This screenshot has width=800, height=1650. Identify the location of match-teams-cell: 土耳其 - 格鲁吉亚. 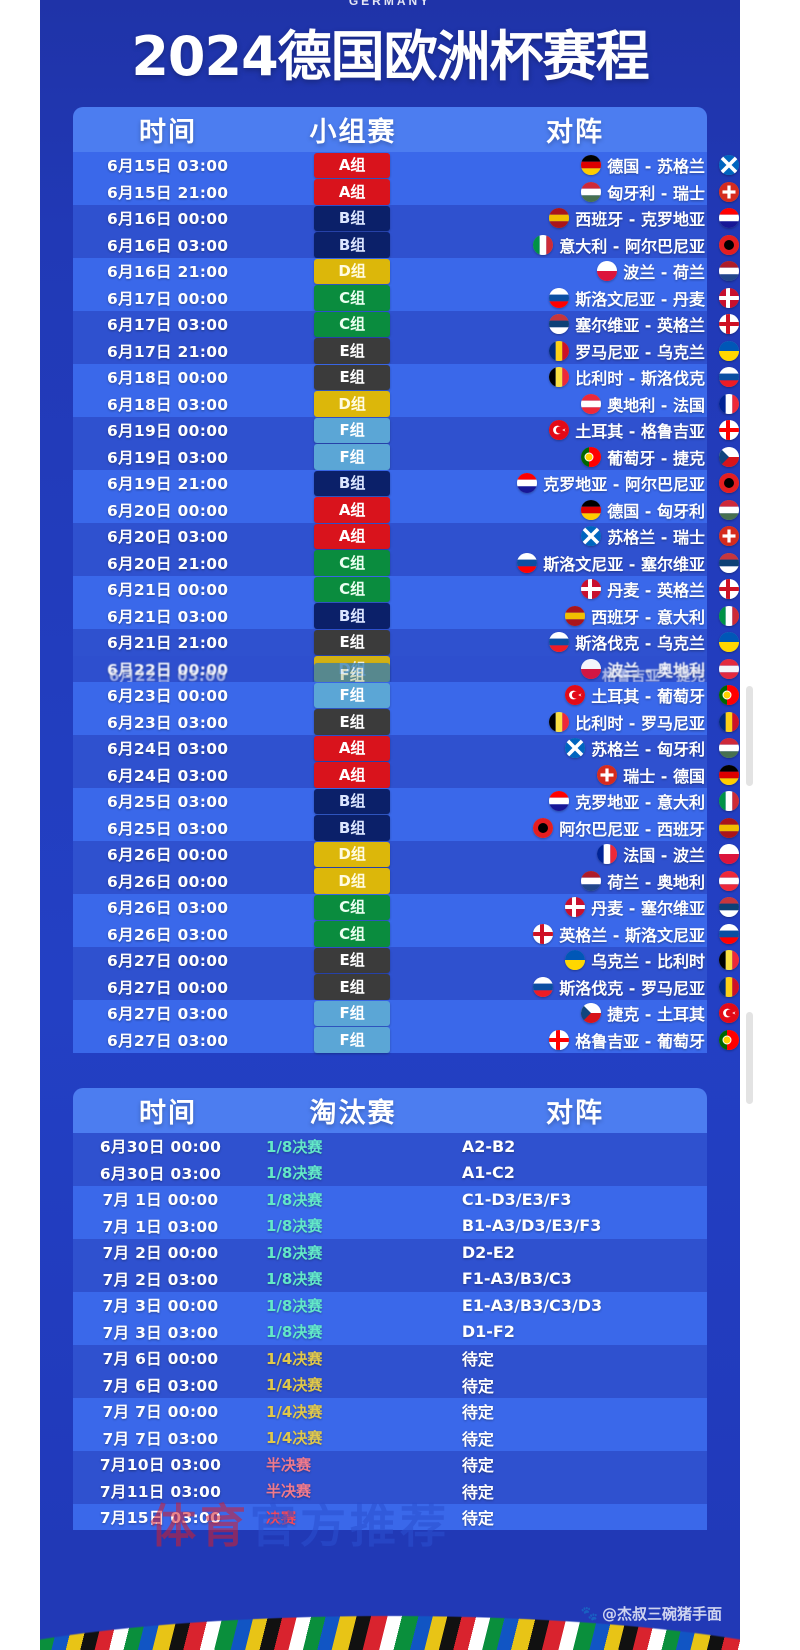
(590, 430).